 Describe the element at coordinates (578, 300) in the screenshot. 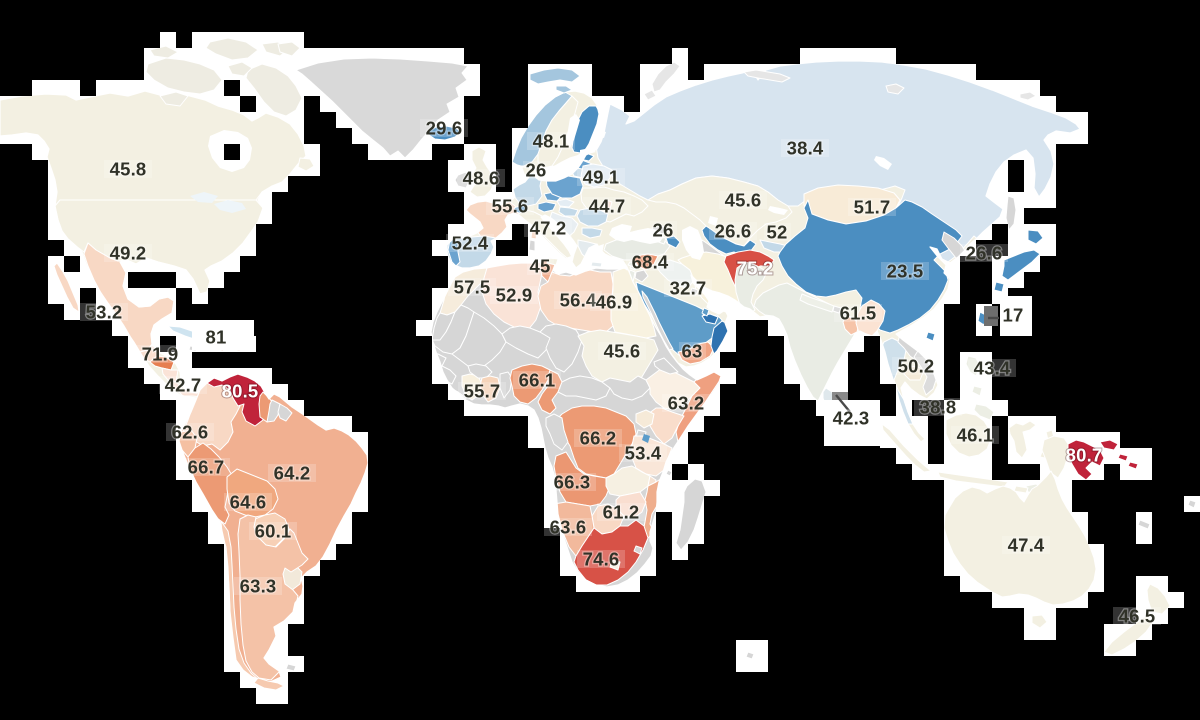

I see `svg-text: 56.4` at that location.